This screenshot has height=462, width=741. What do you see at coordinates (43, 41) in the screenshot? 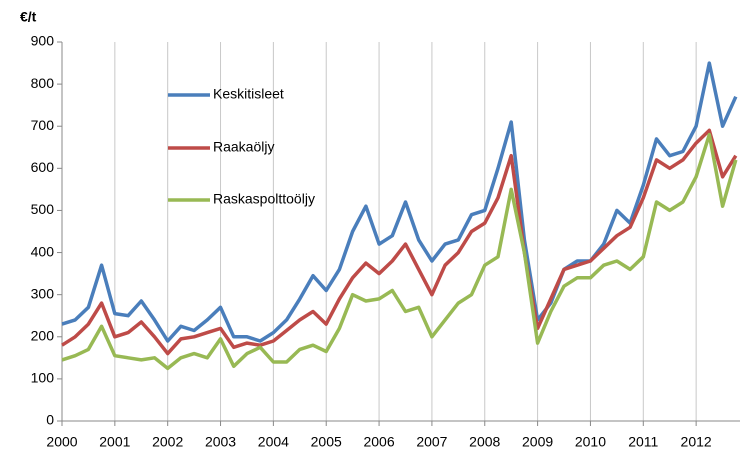
I see `y-tick-label: 900` at bounding box center [43, 41].